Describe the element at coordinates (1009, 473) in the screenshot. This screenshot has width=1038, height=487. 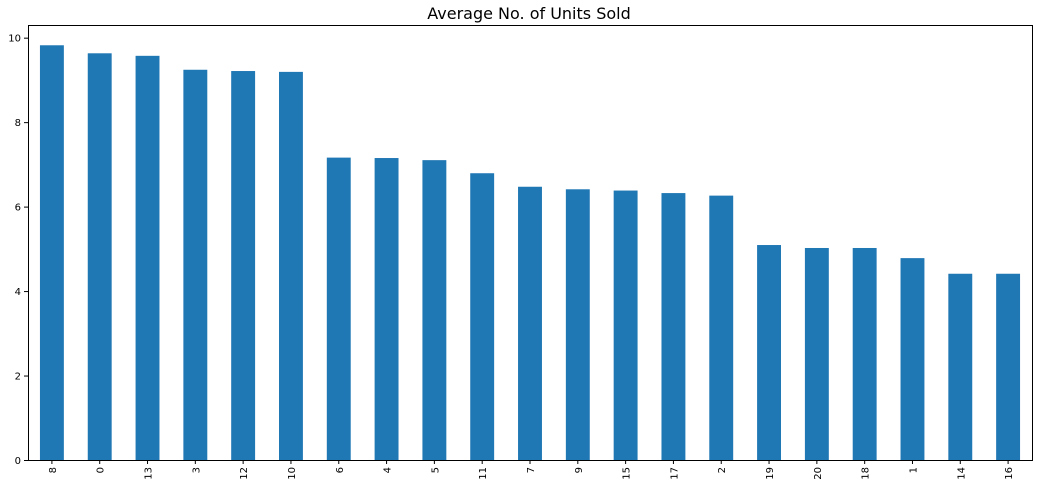
I see `x-tick-label: 16` at that location.